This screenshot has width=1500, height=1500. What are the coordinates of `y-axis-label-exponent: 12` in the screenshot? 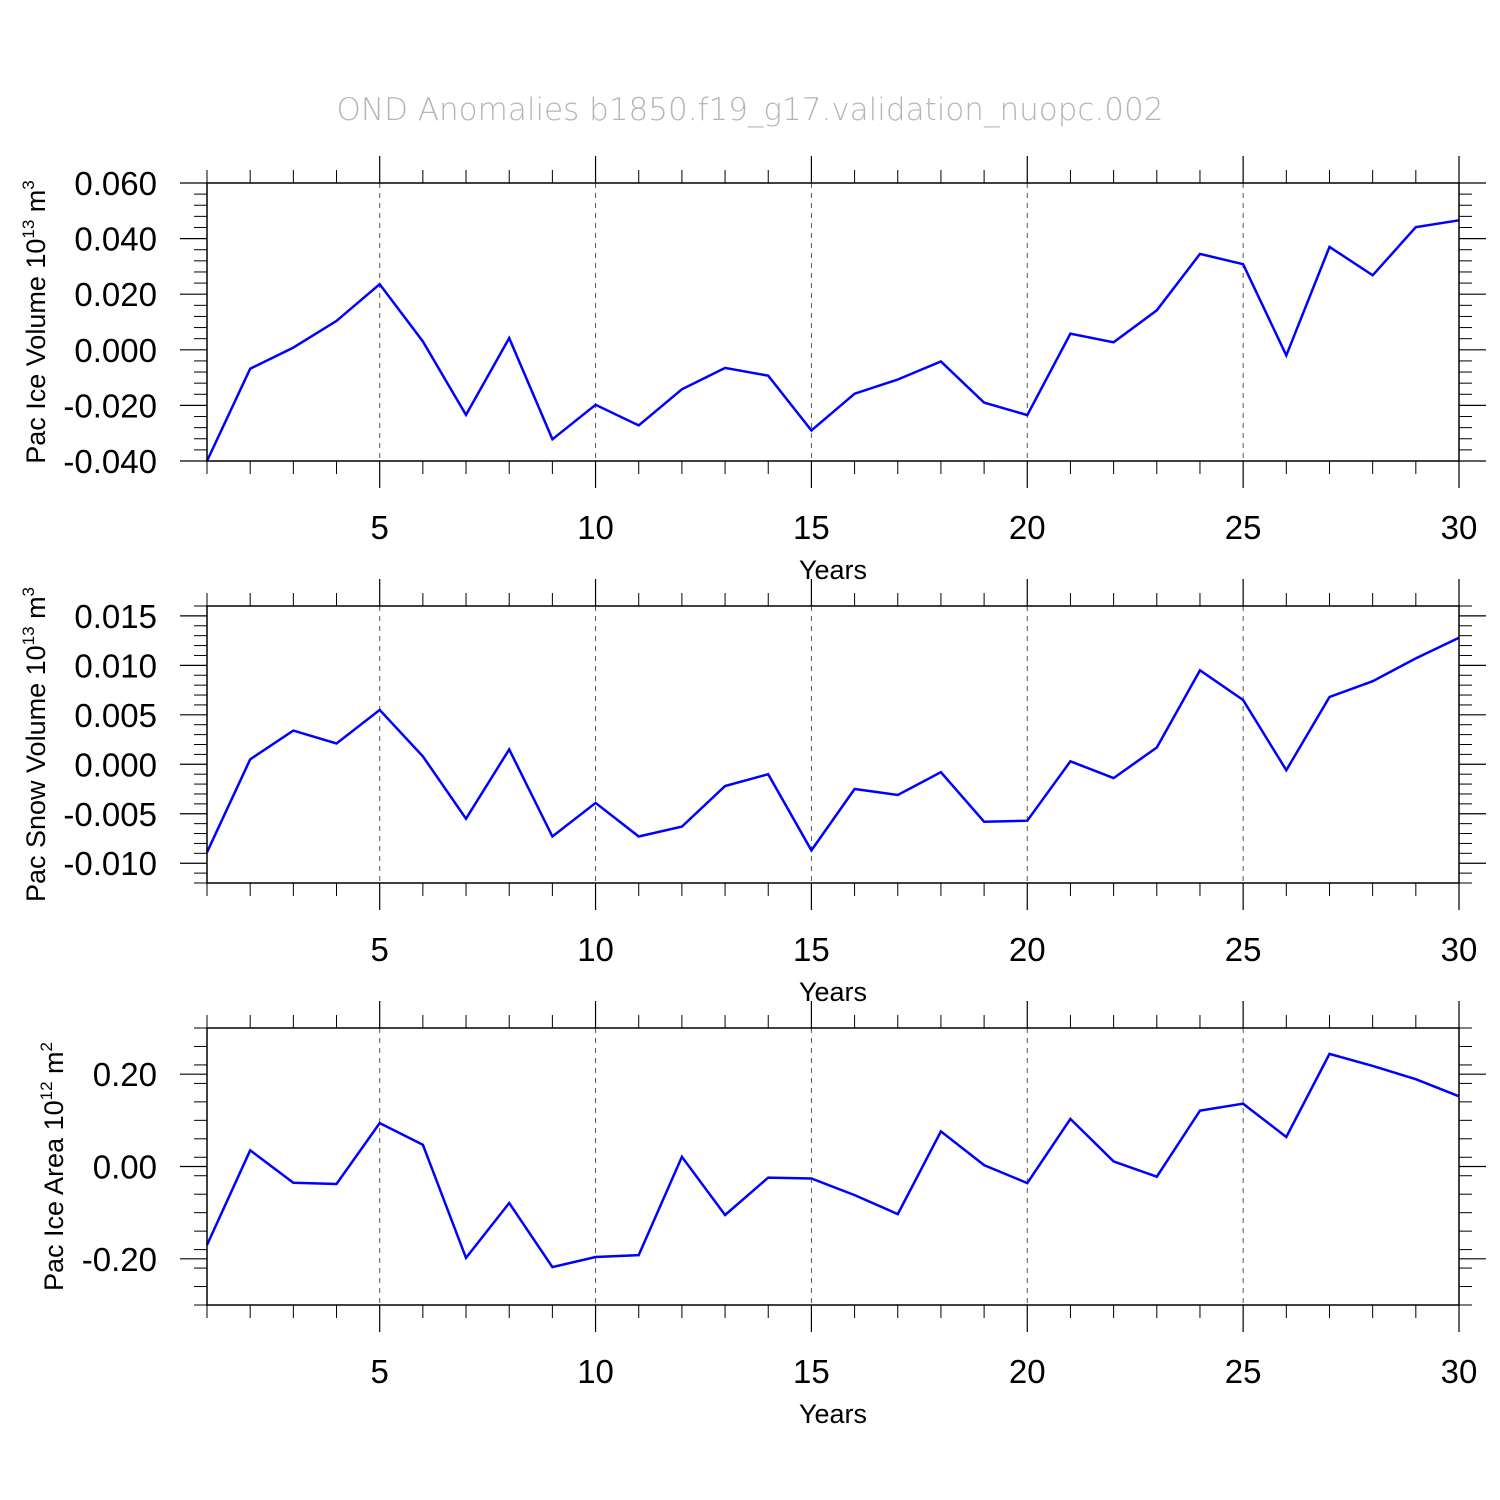 It's located at (46, 1090).